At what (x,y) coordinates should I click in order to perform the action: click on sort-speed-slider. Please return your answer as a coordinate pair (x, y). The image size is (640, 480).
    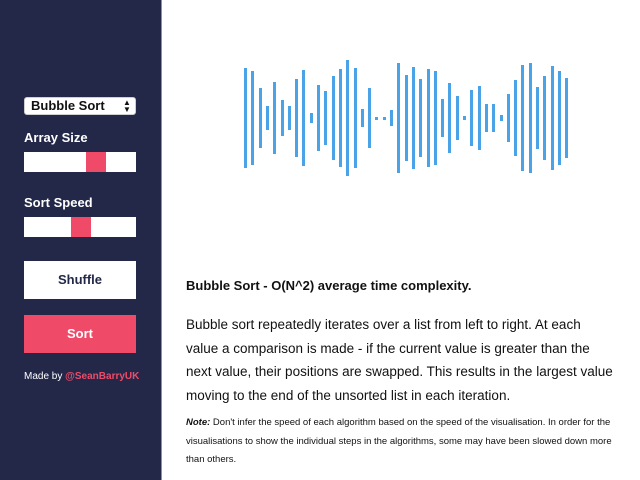
    Looking at the image, I should click on (80, 227).